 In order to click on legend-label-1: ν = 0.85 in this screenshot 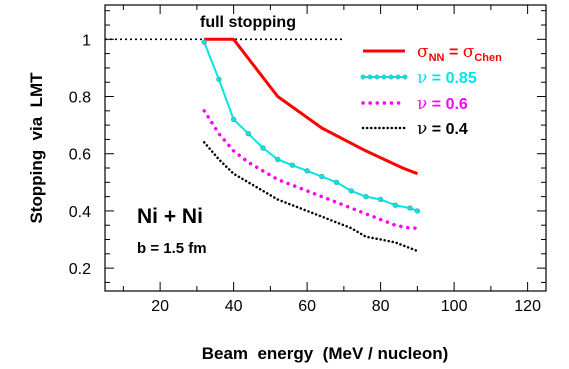, I will do `click(447, 78)`.